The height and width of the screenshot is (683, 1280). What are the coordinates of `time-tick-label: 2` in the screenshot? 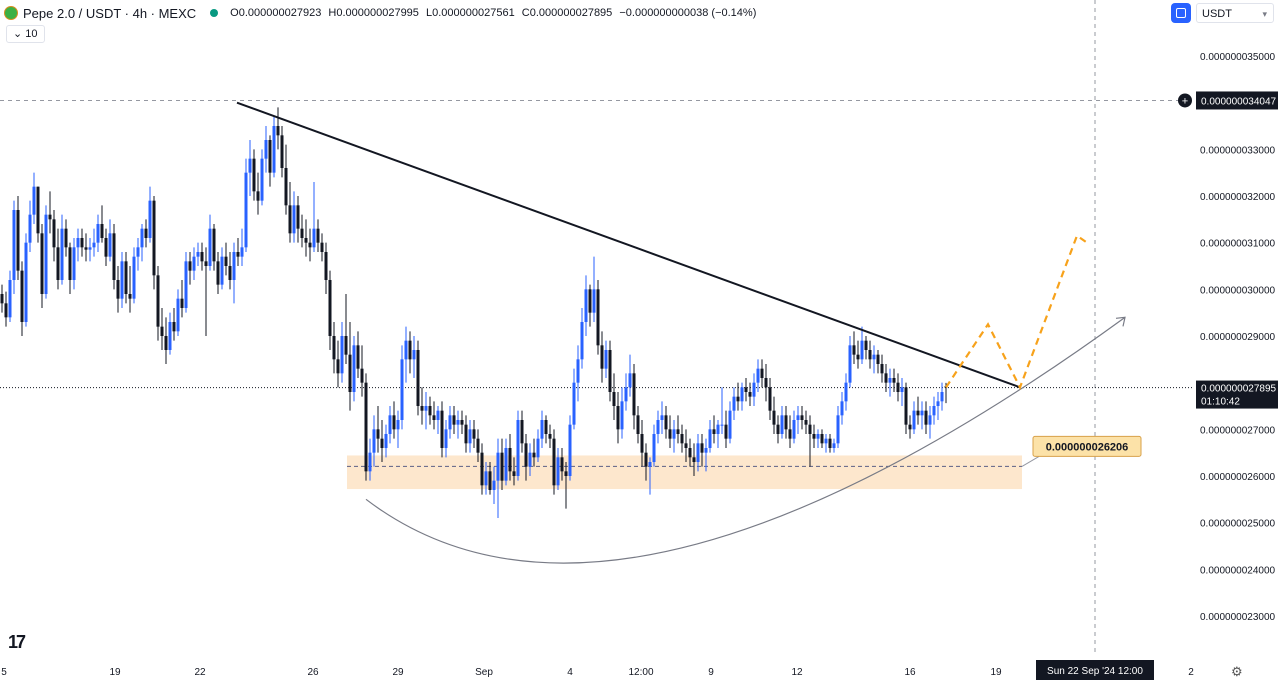 It's located at (1191, 672).